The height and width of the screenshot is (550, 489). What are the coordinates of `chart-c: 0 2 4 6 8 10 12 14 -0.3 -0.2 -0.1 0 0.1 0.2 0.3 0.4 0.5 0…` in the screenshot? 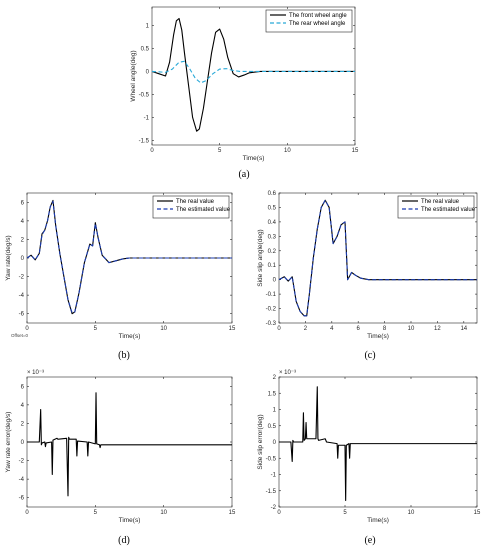 It's located at (367, 276).